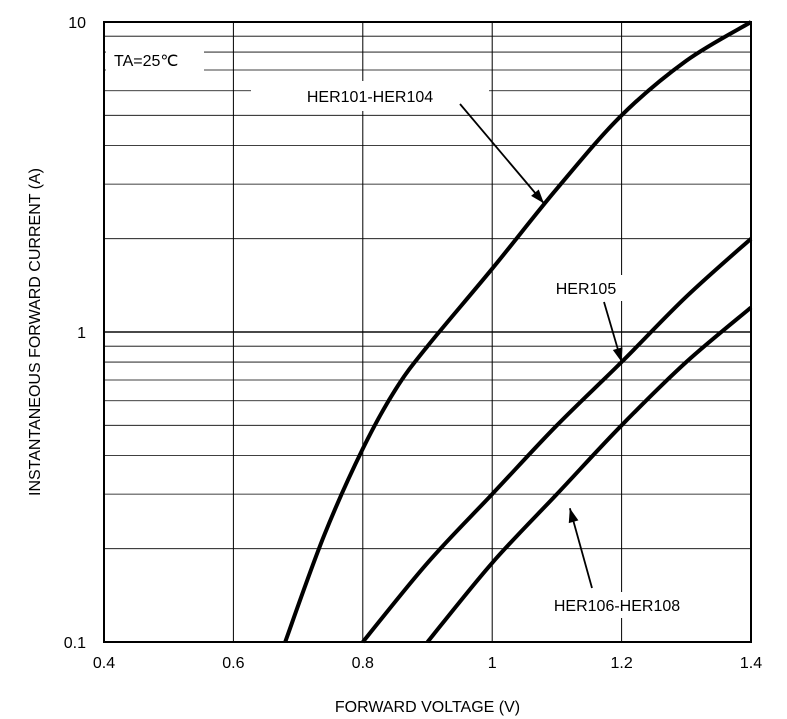  Describe the element at coordinates (621, 663) in the screenshot. I see `x-tick-label: 1.2` at that location.